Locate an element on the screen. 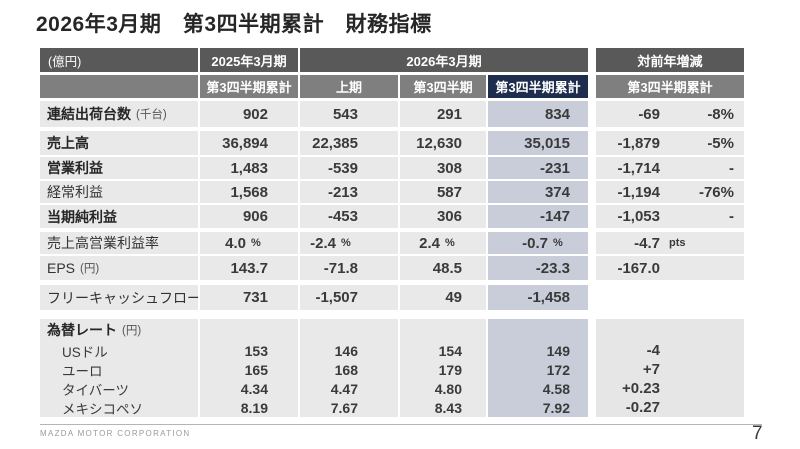  cell-mxn-fy2025: 8.19 is located at coordinates (250, 407).